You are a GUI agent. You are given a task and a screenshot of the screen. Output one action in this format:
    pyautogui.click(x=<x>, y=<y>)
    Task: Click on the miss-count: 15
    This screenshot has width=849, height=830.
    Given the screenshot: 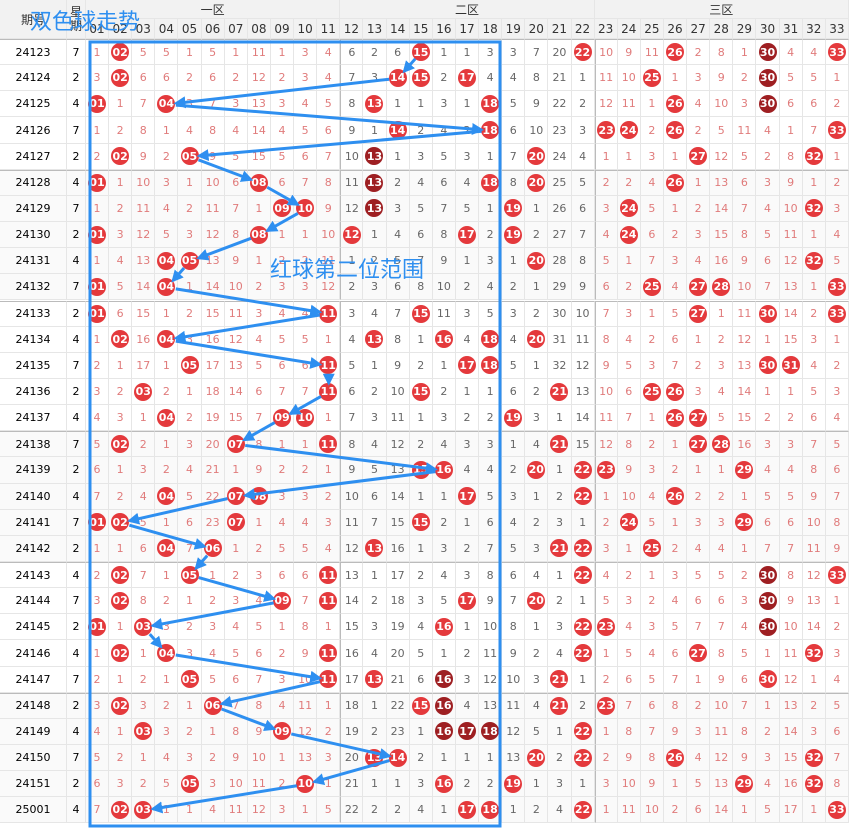 What is the action you would take?
    pyautogui.click(x=143, y=314)
    